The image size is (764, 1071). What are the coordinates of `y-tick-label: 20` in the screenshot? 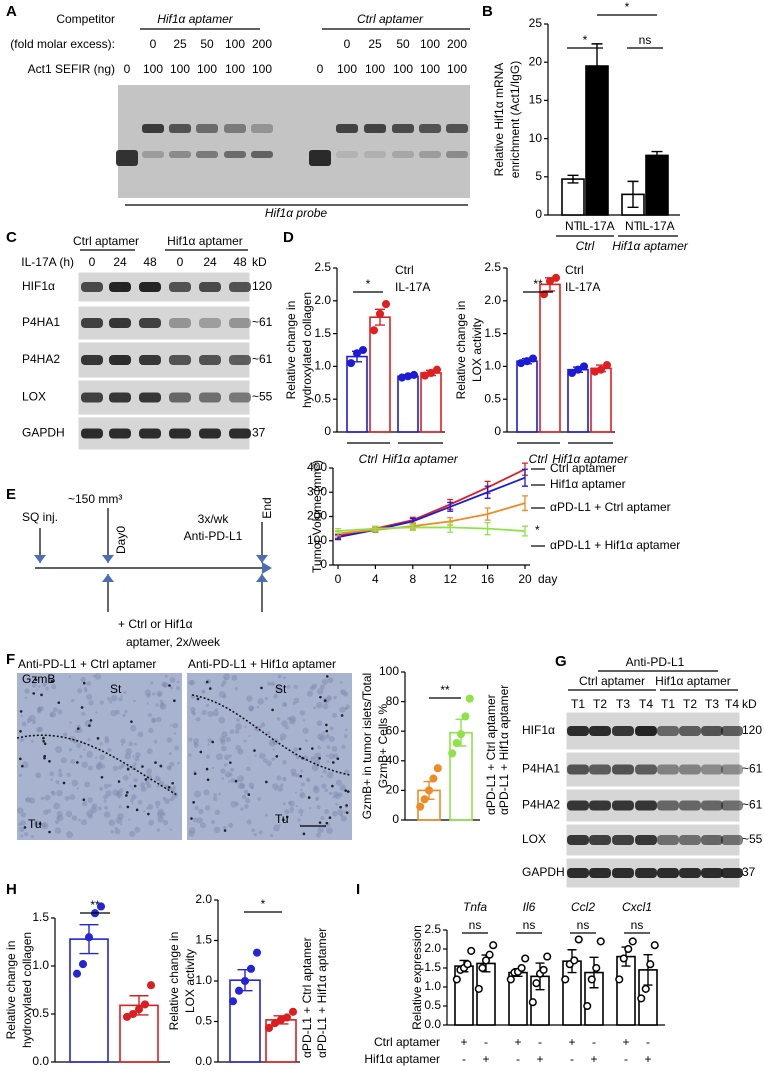 It's located at (536, 61).